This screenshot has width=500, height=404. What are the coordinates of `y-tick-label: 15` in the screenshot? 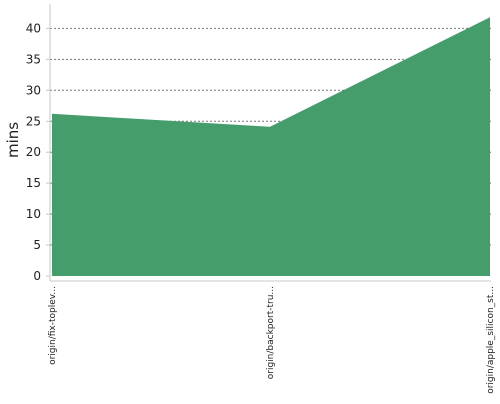 It's located at (33, 183).